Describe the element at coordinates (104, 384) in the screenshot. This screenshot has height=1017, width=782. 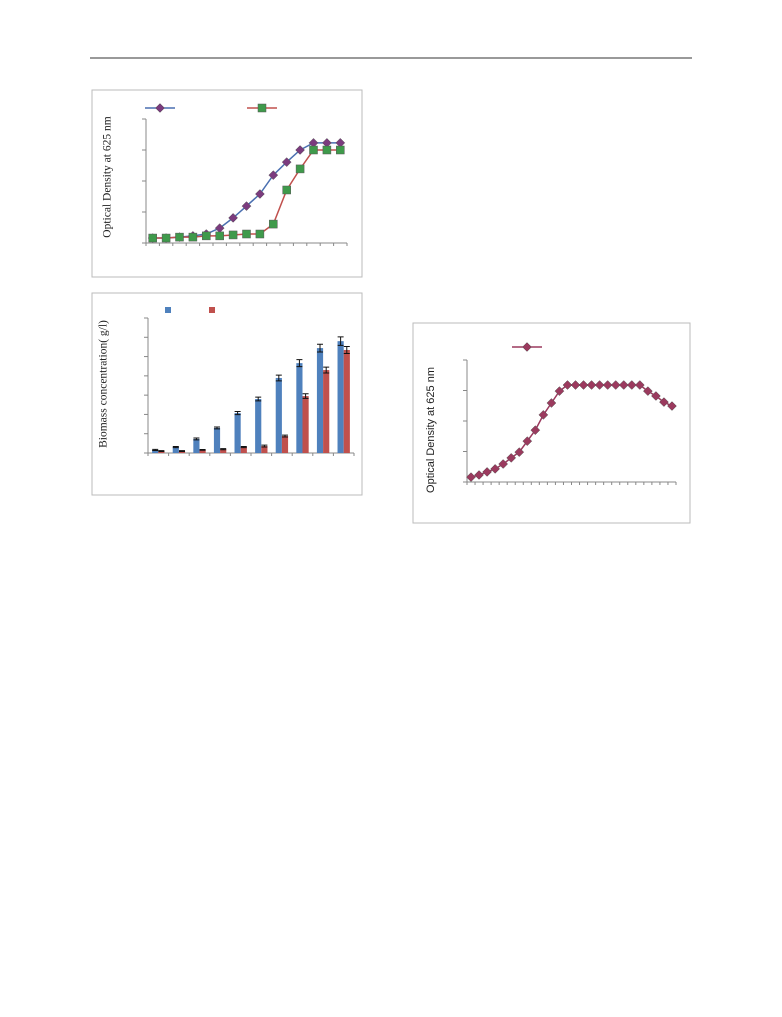
I see `y-axis-label: Biomass concentration( g/l)` at that location.